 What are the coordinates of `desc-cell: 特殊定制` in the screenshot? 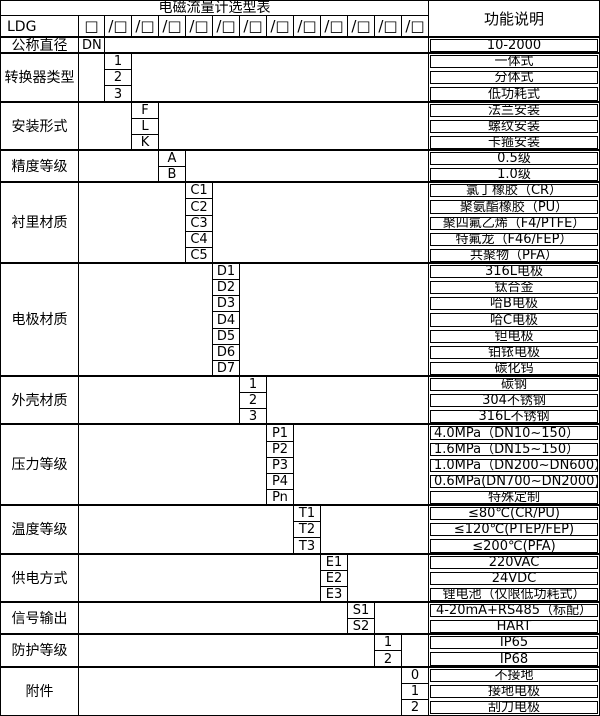 It's located at (514, 497).